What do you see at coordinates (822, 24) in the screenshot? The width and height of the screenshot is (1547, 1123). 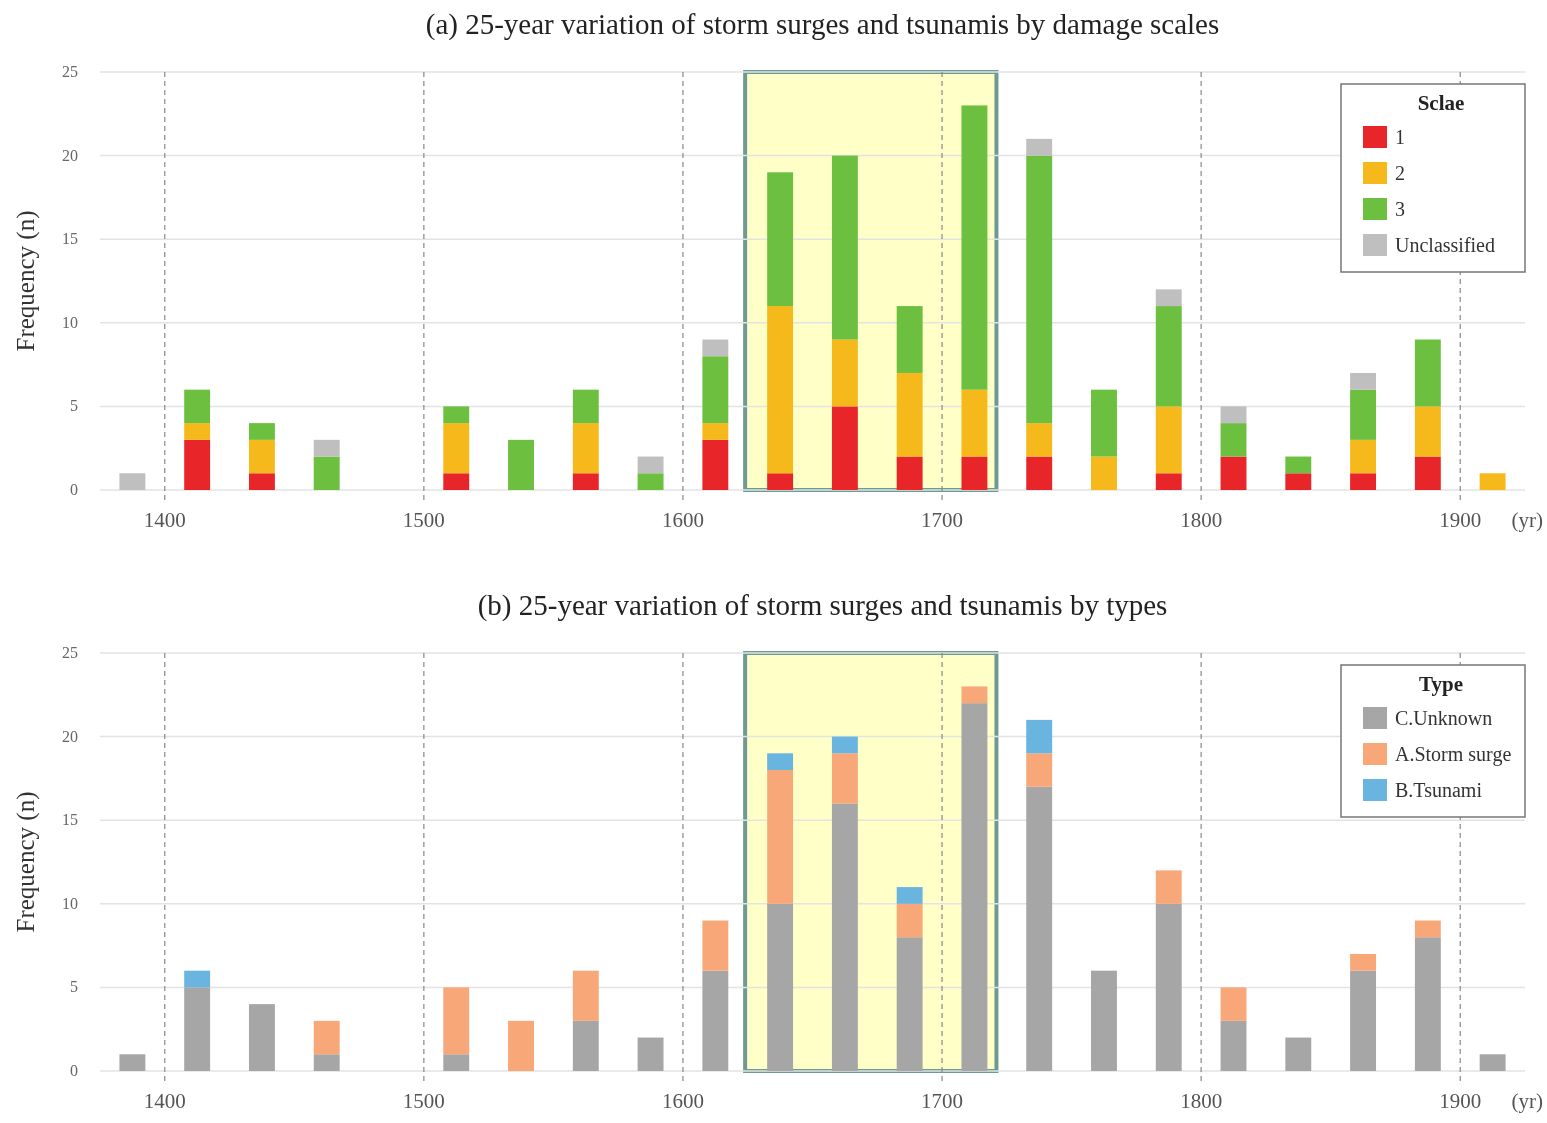 I see `chart-title: (a) 25-year variation of storm surges and tsunamis by damage scales` at bounding box center [822, 24].